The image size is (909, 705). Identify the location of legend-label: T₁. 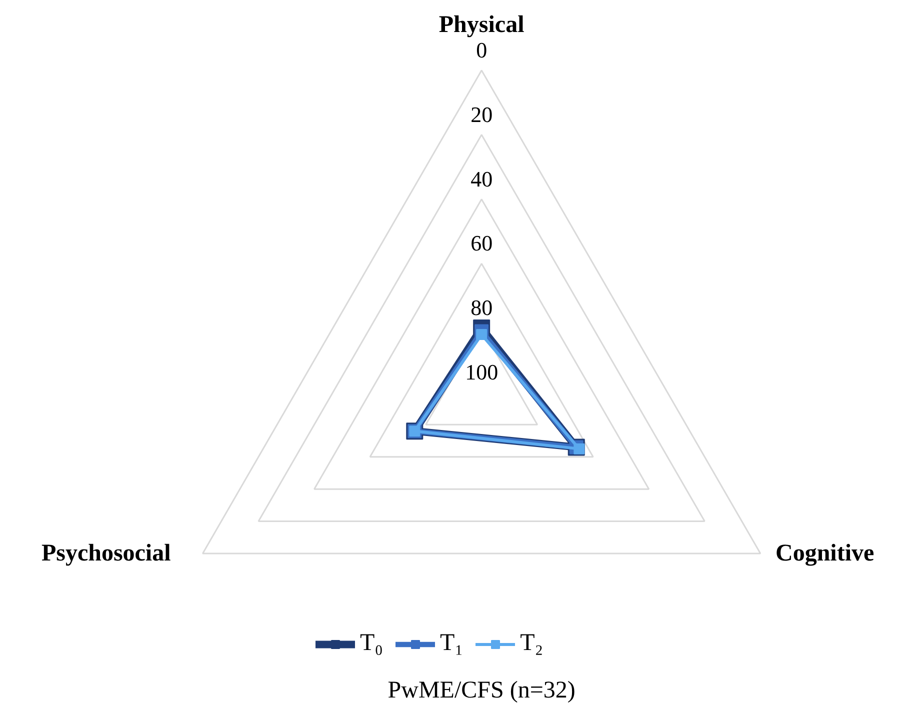
(452, 643).